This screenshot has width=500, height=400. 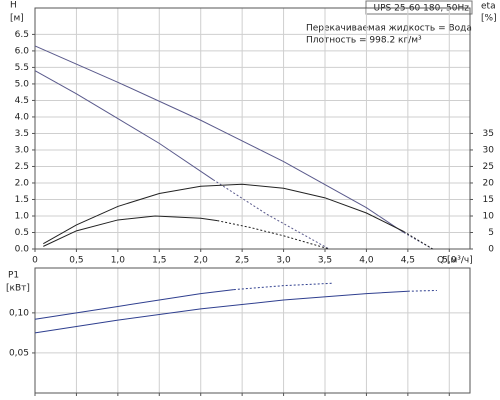 I want to click on x-tick-label: 0, so click(x=35, y=261).